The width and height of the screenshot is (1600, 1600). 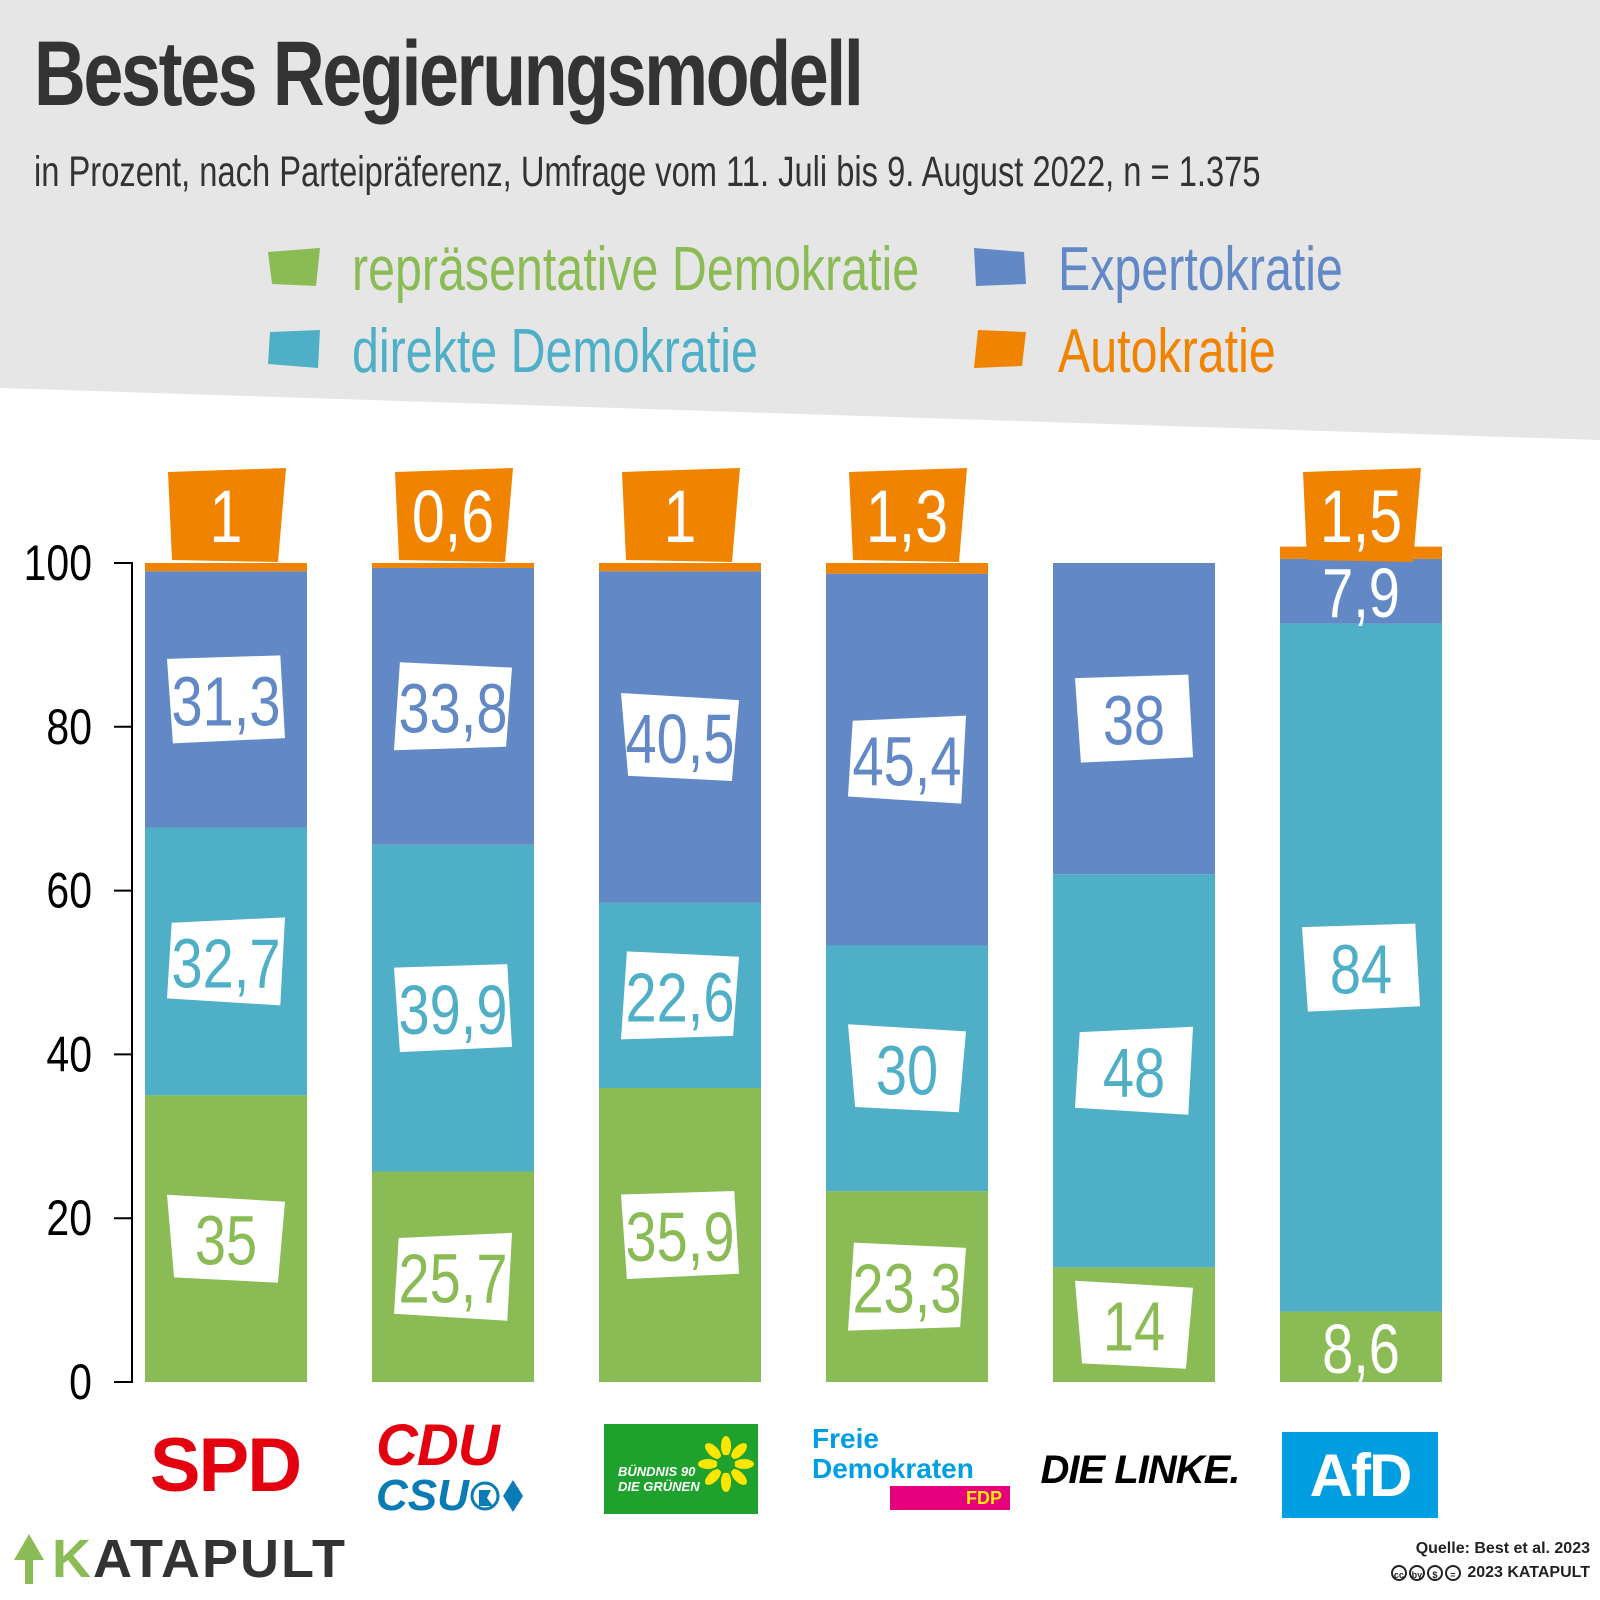 I want to click on data-label-direkt-1: 39,9, so click(x=453, y=1010).